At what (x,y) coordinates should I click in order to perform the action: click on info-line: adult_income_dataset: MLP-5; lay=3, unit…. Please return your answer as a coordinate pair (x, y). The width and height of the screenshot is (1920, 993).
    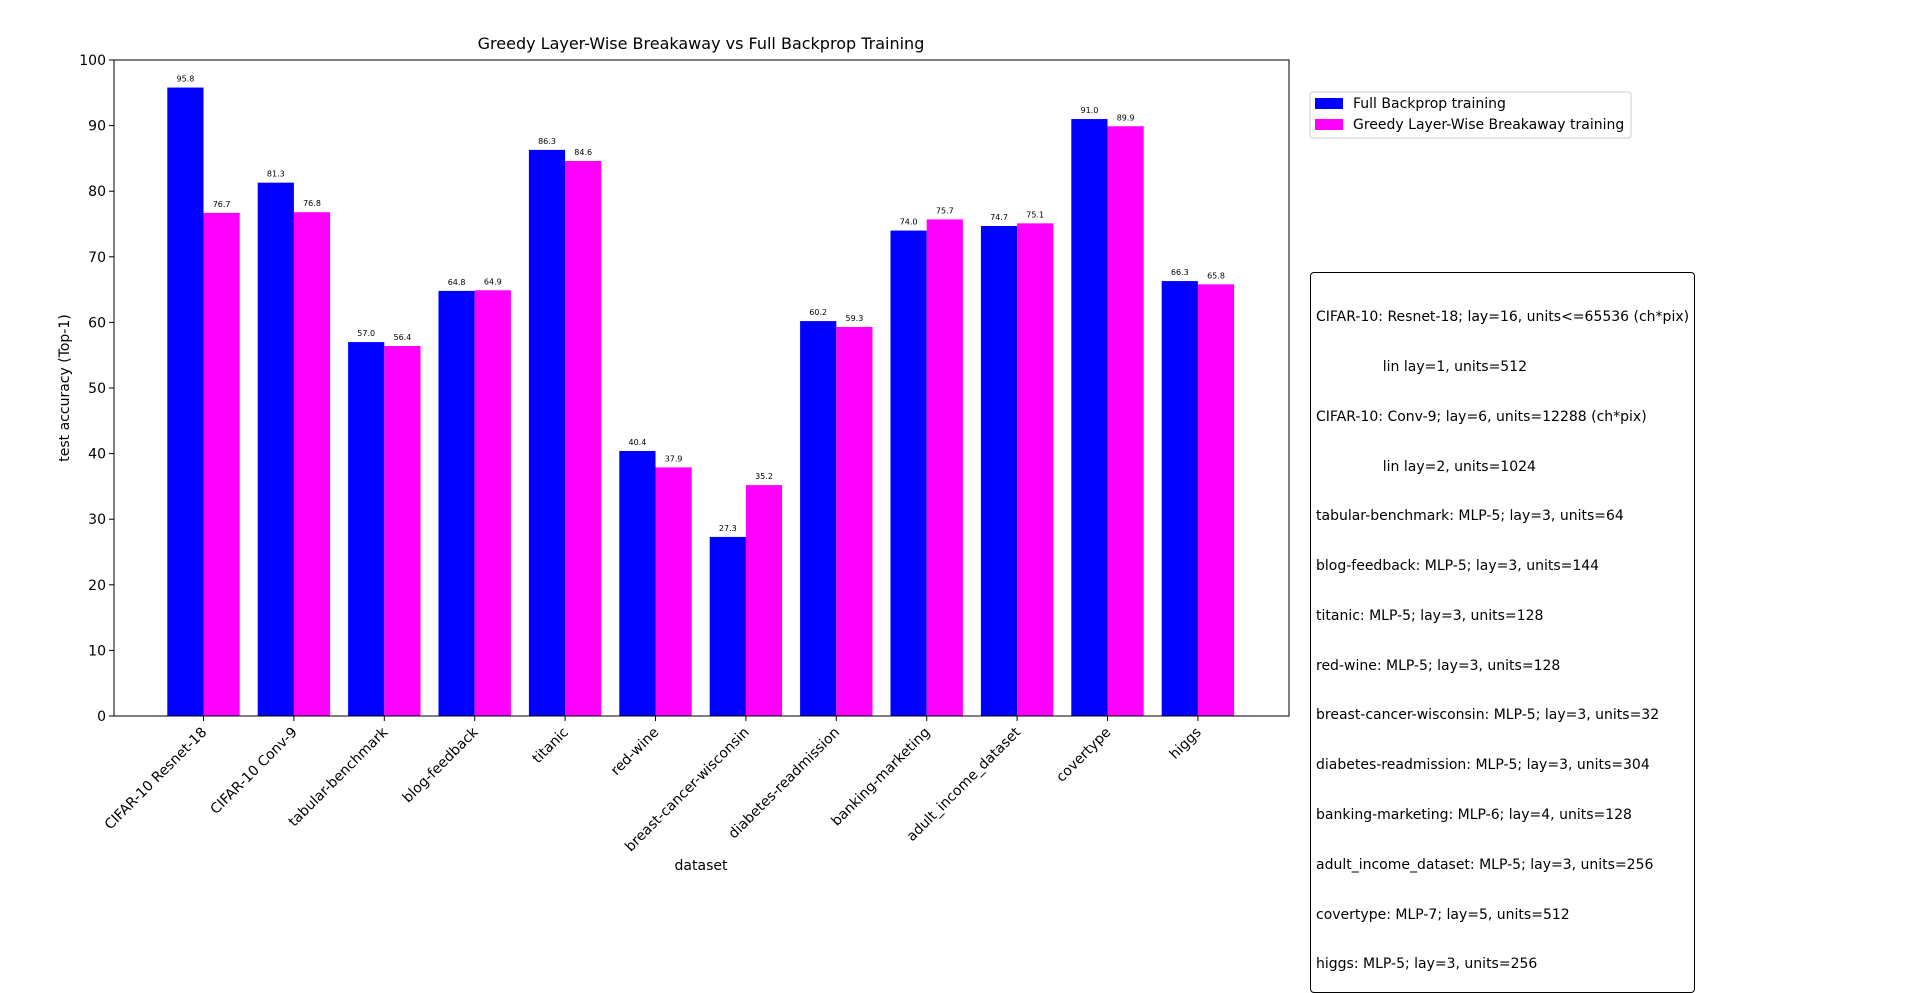
    Looking at the image, I should click on (1485, 864).